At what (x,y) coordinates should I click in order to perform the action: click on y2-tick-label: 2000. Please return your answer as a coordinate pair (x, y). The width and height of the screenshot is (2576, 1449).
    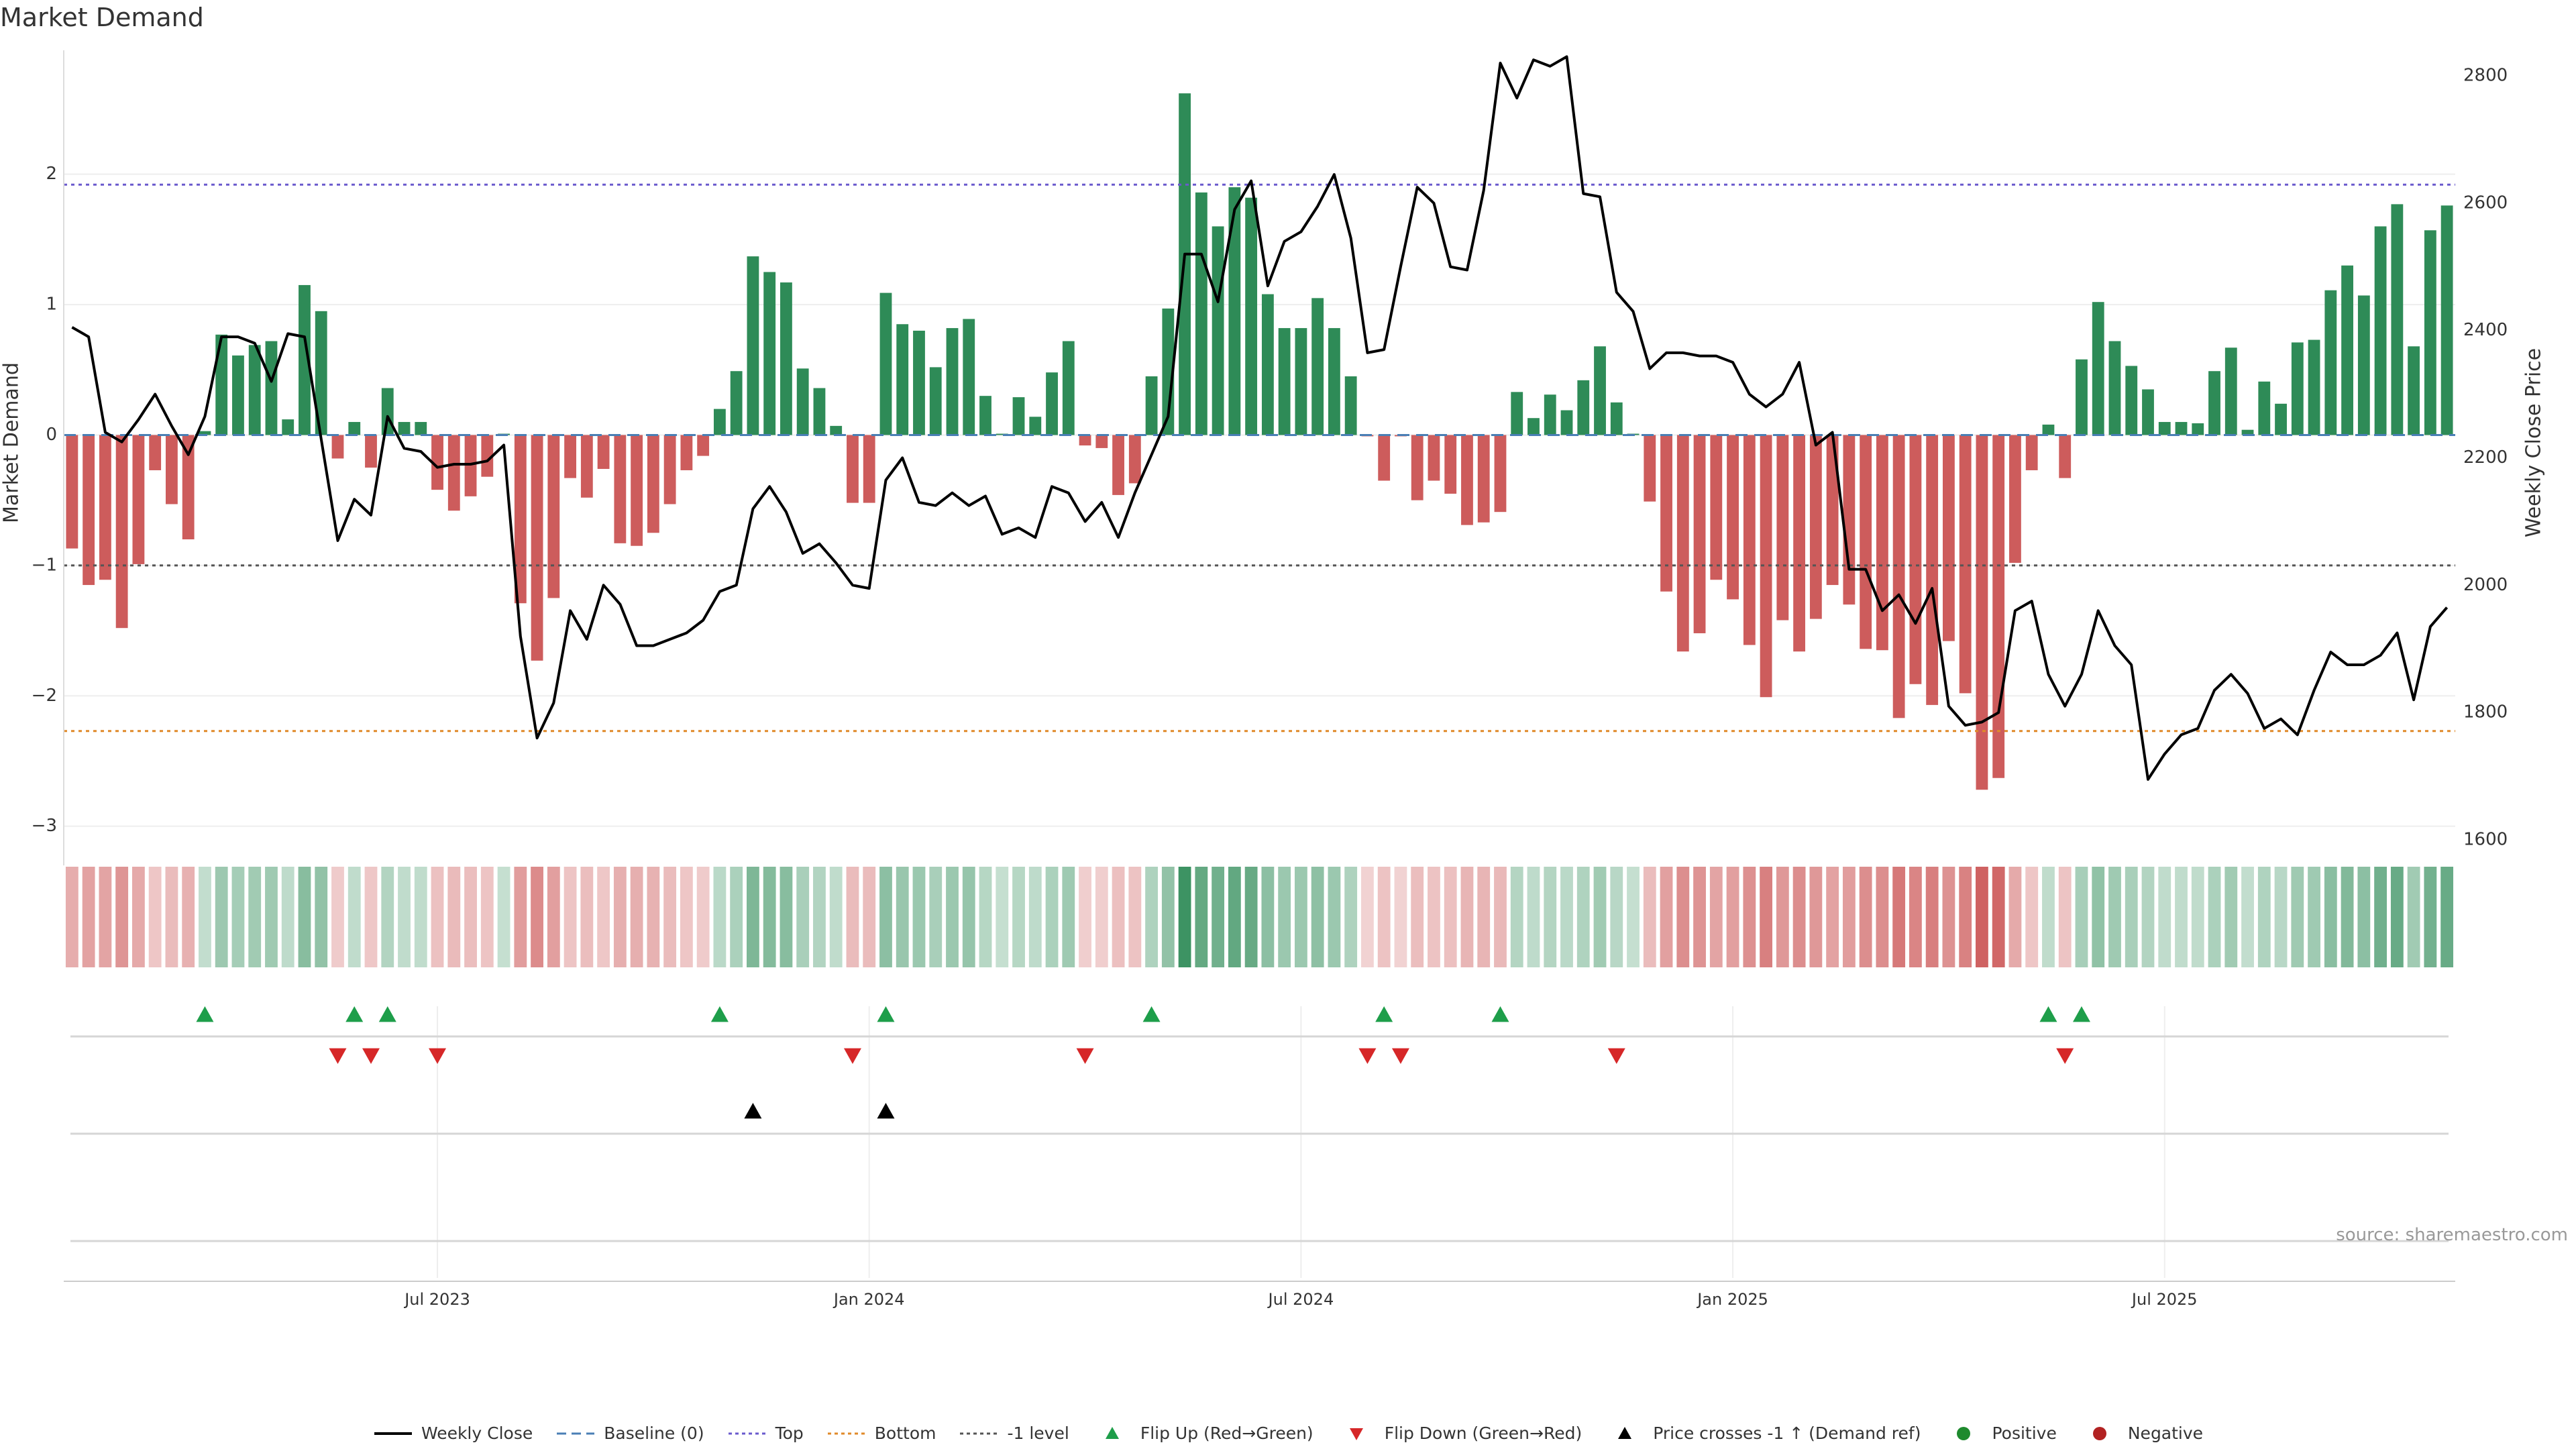
    Looking at the image, I should click on (2485, 585).